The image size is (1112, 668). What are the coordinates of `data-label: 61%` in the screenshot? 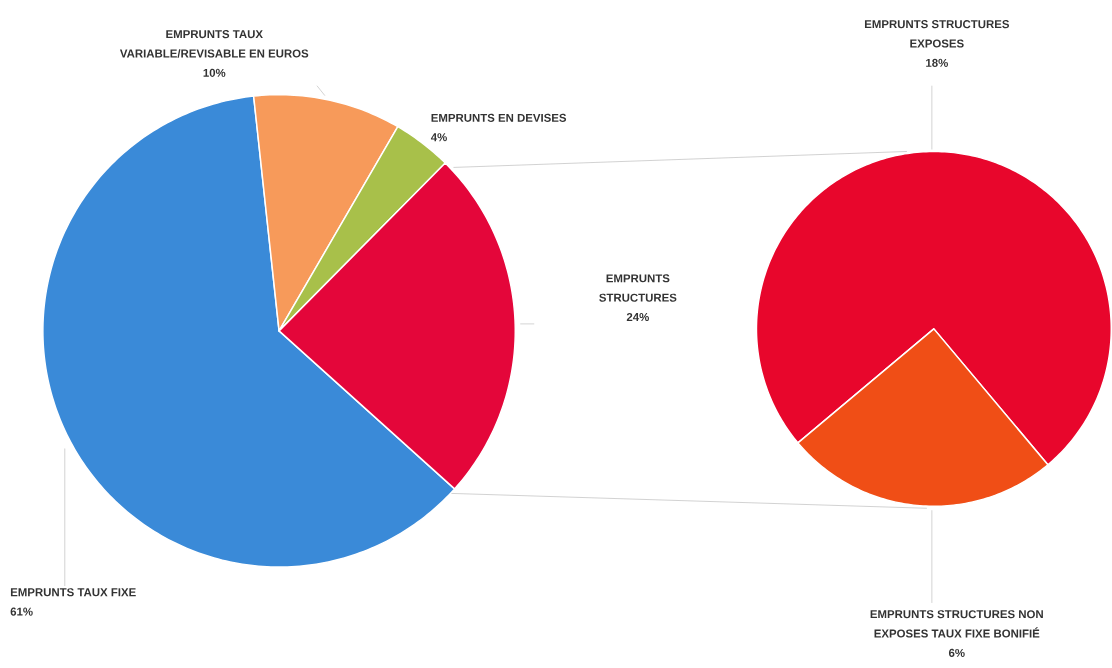 It's located at (21, 611).